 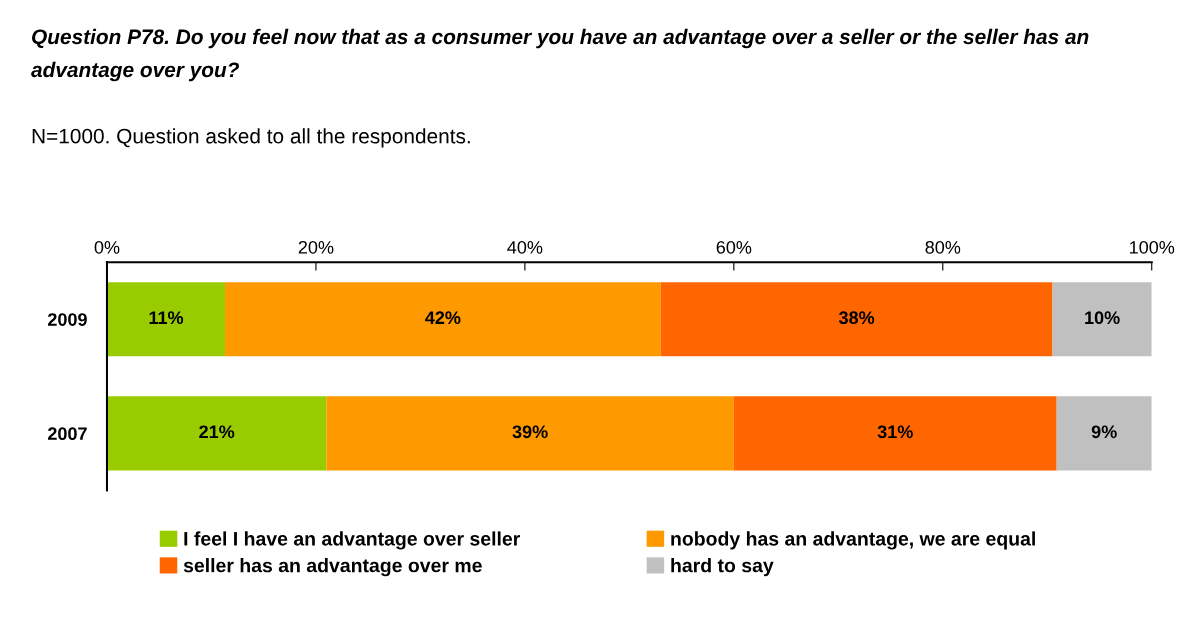 I want to click on data-label: 42%, so click(x=443, y=318).